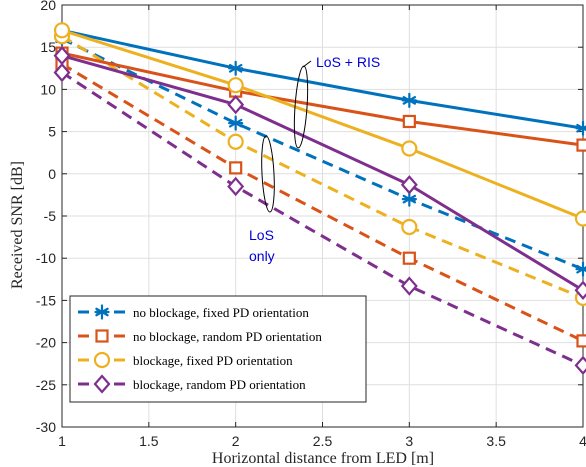 This screenshot has height=467, width=586. Describe the element at coordinates (261, 235) in the screenshot. I see `annotation-los-only-line1: LoS` at that location.